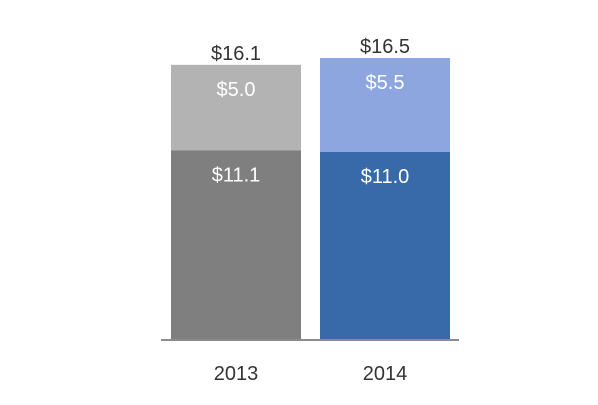  What do you see at coordinates (385, 47) in the screenshot?
I see `total-label-2014: $16.5` at bounding box center [385, 47].